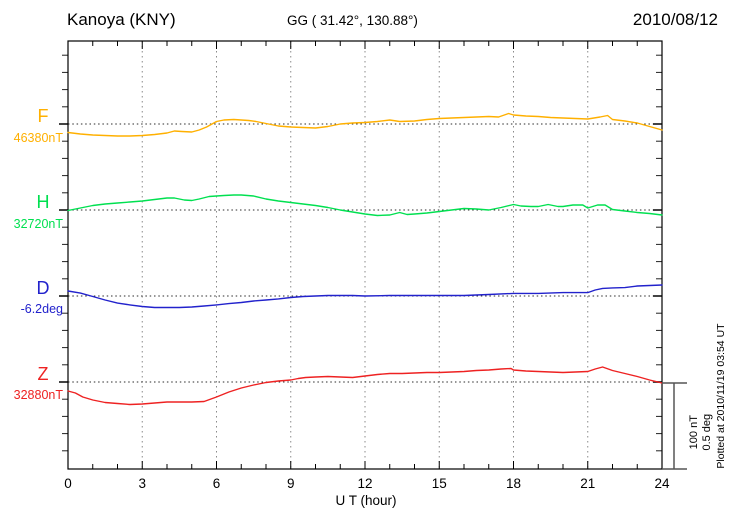  What do you see at coordinates (68, 483) in the screenshot?
I see `x-tick-label-0: 0` at bounding box center [68, 483].